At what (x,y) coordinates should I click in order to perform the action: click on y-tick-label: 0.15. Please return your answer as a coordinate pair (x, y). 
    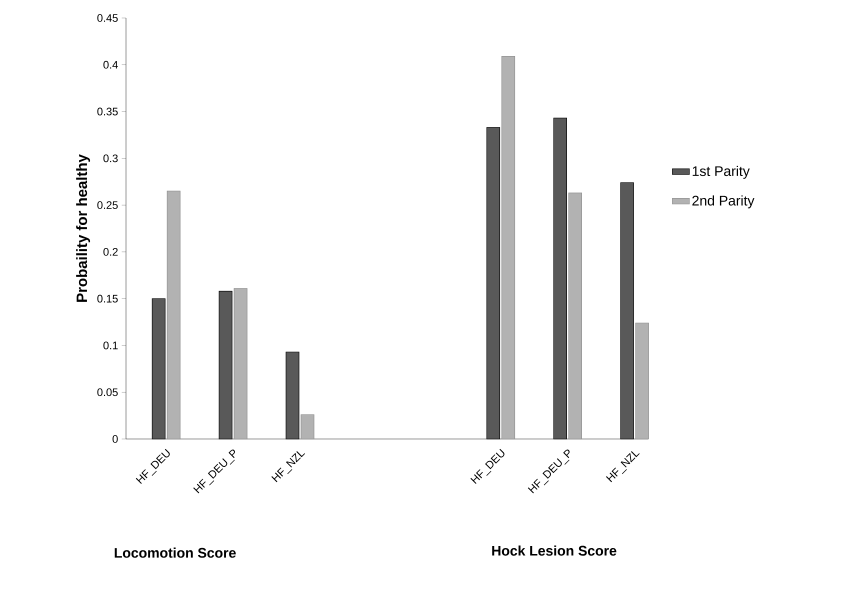
    Looking at the image, I should click on (107, 298).